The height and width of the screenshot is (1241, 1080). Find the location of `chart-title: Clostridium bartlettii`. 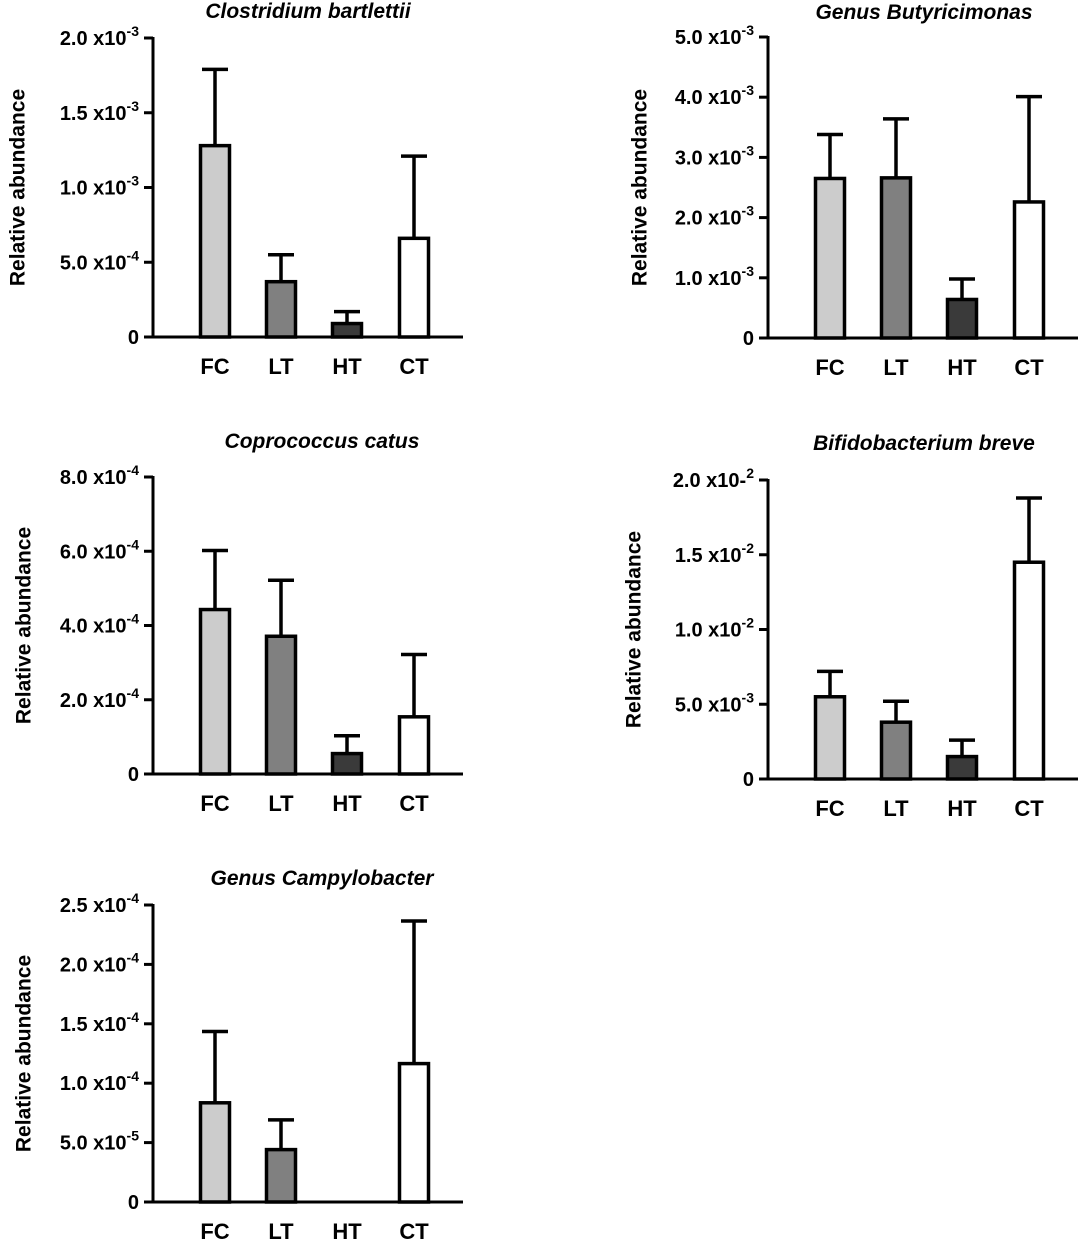

chart-title: Clostridium bartlettii is located at coordinates (308, 11).